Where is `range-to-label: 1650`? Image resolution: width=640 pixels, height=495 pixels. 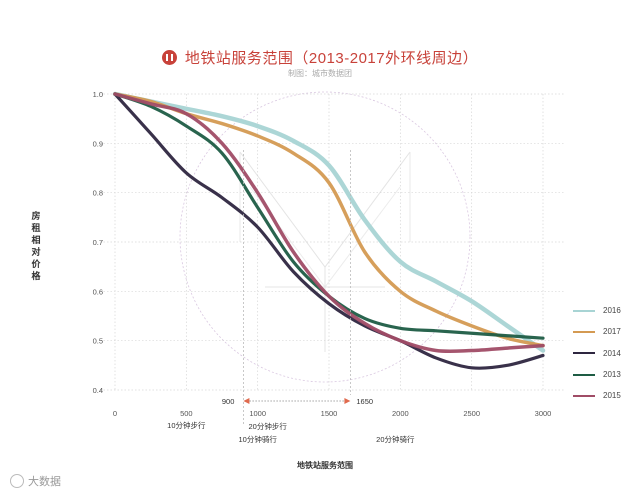 range-to-label: 1650 is located at coordinates (364, 401).